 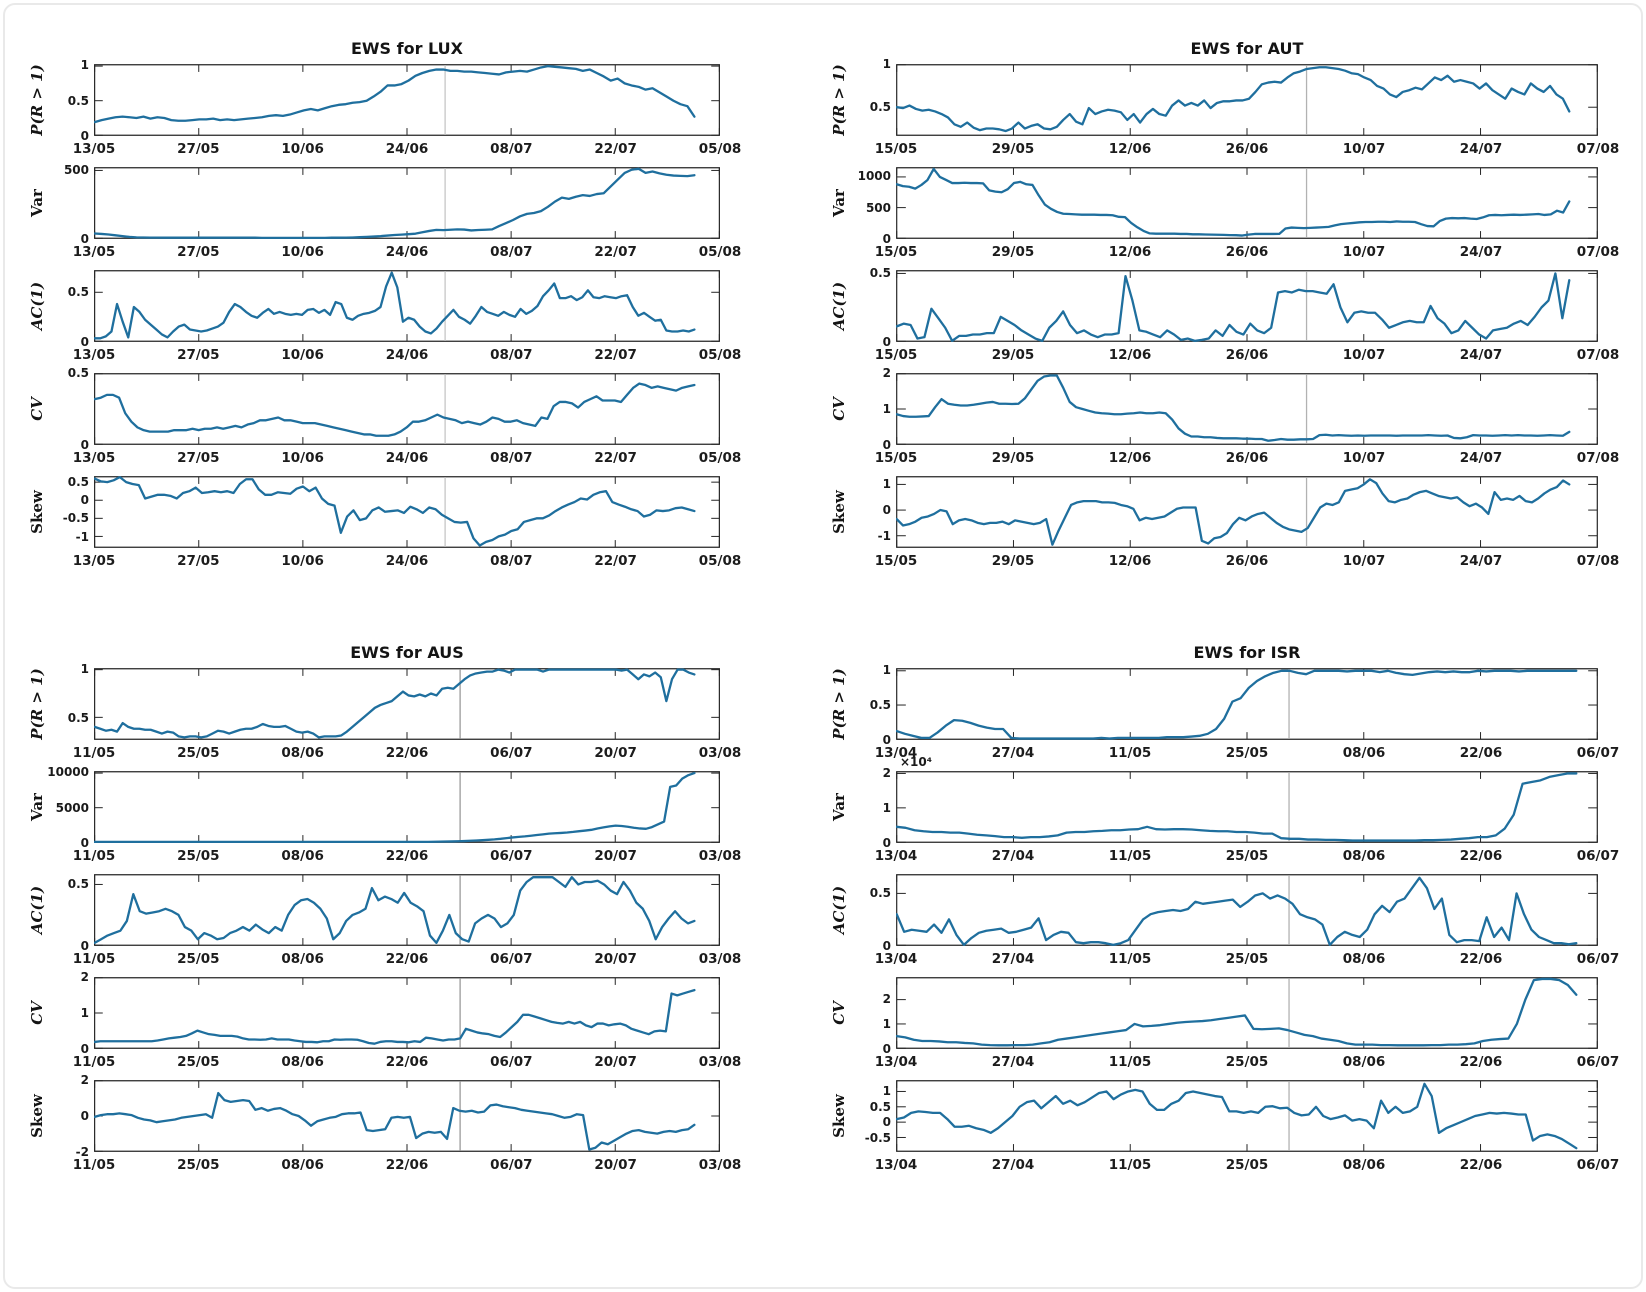 I want to click on x-tick-label: 13/04, so click(x=896, y=856).